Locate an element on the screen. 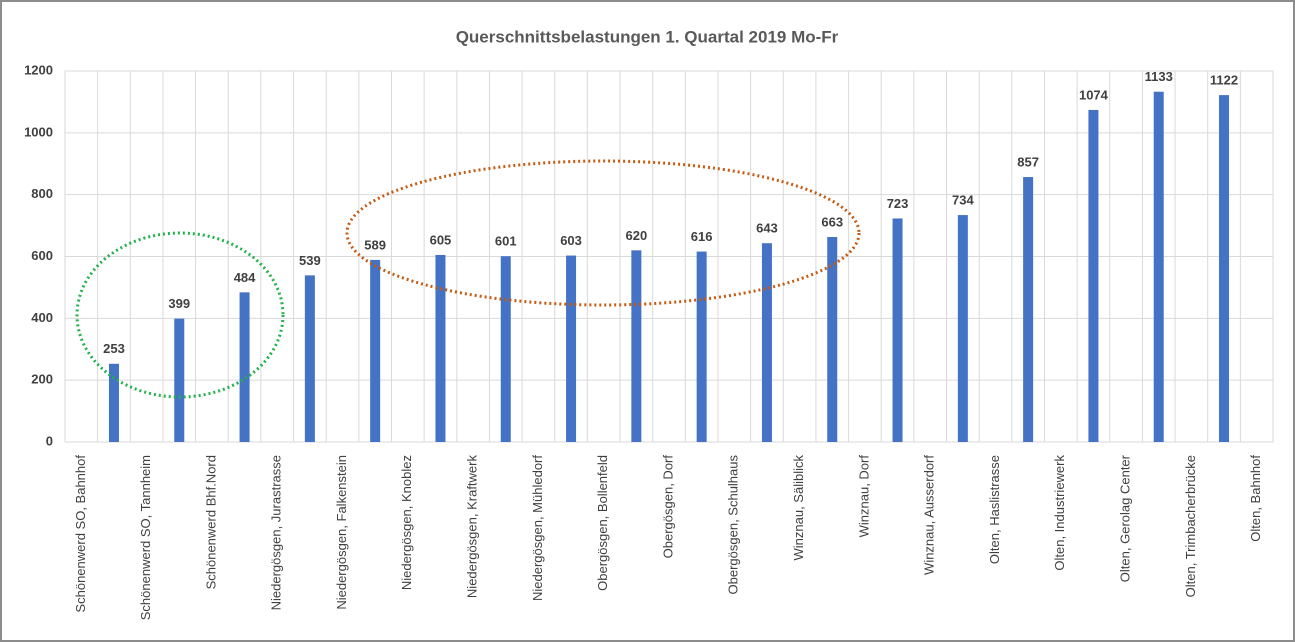 The width and height of the screenshot is (1295, 642). y-tick-label: 1000 is located at coordinates (38, 131).